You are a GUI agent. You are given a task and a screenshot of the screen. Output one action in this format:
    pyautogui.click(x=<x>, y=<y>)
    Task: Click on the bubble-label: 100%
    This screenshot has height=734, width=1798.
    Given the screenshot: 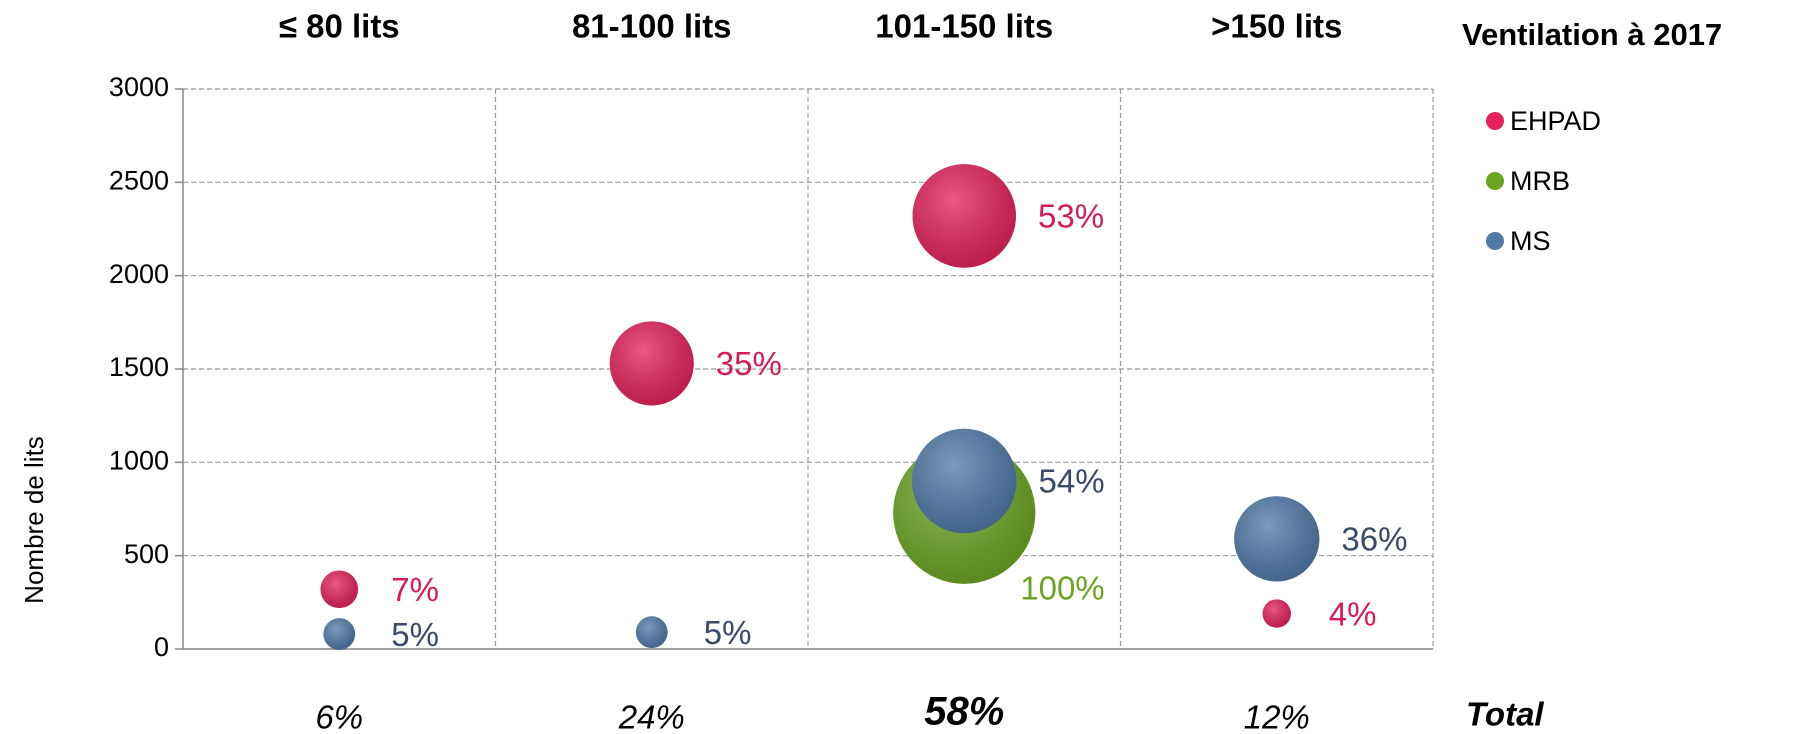 What is the action you would take?
    pyautogui.click(x=1062, y=587)
    